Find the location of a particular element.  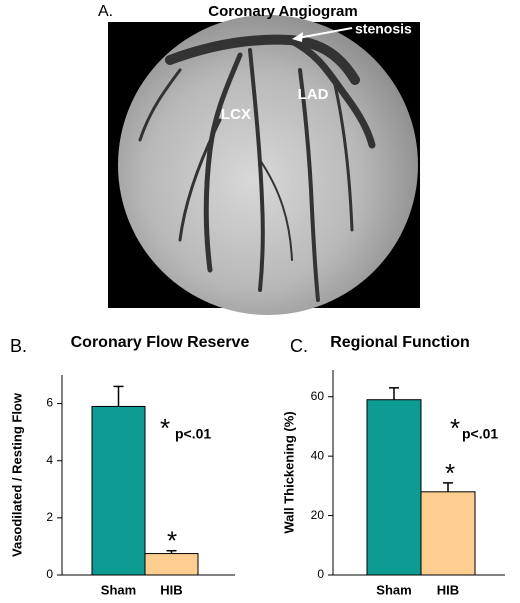

arrow-head is located at coordinates (297, 37).